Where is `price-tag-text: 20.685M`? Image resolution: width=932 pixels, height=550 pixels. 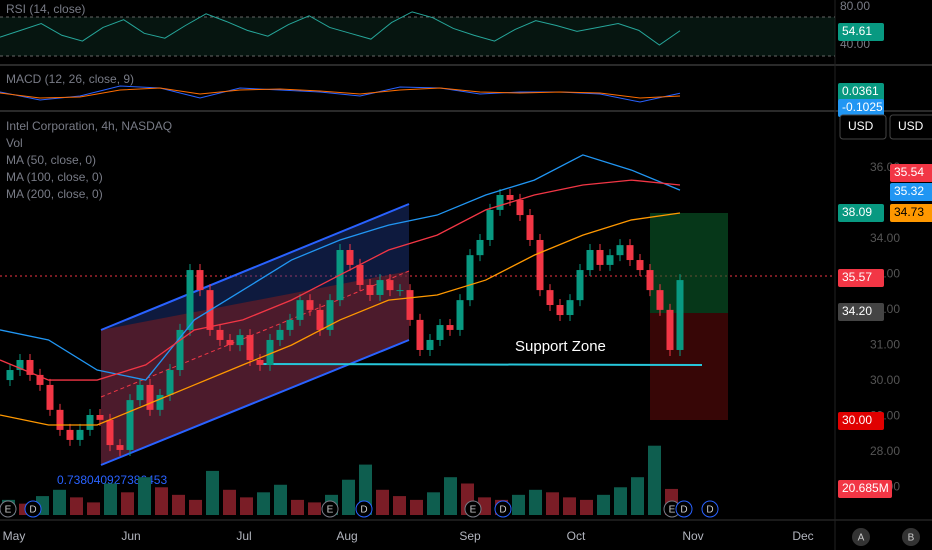
price-tag-text: 20.685M is located at coordinates (865, 488).